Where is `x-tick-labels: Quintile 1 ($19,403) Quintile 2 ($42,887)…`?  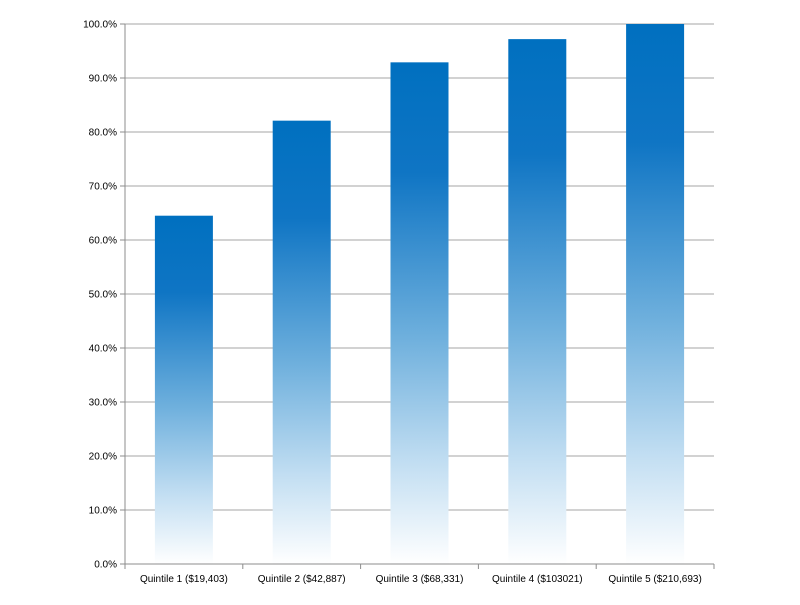 x-tick-labels: Quintile 1 ($19,403) Quintile 2 ($42,887)… is located at coordinates (421, 579).